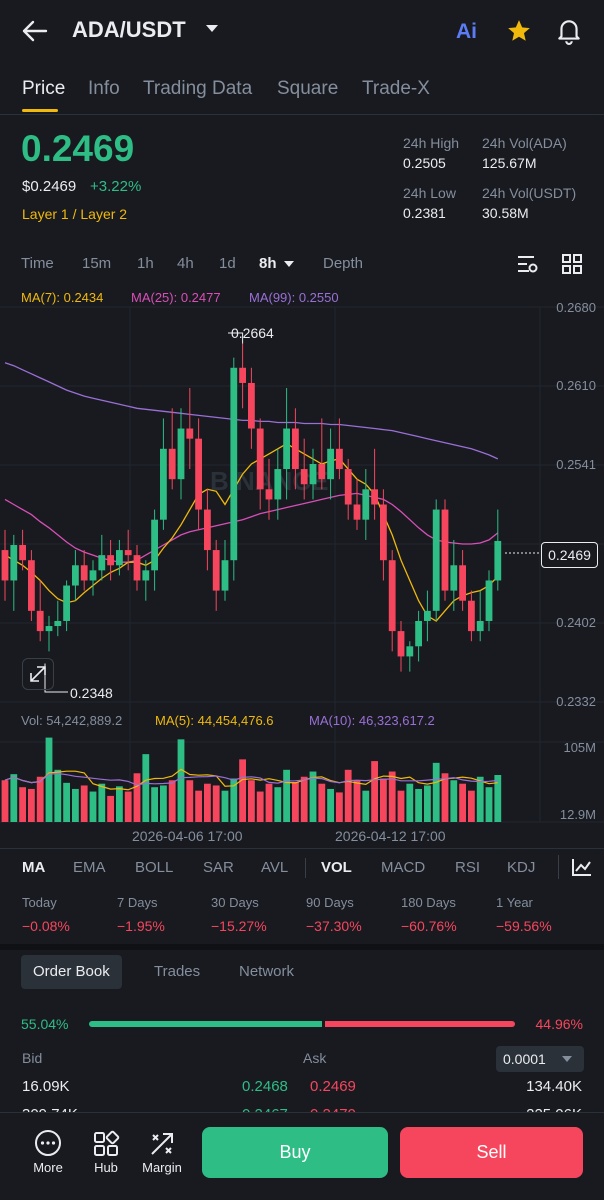 This screenshot has height=1200, width=604. I want to click on more-label: More, so click(48, 1167).